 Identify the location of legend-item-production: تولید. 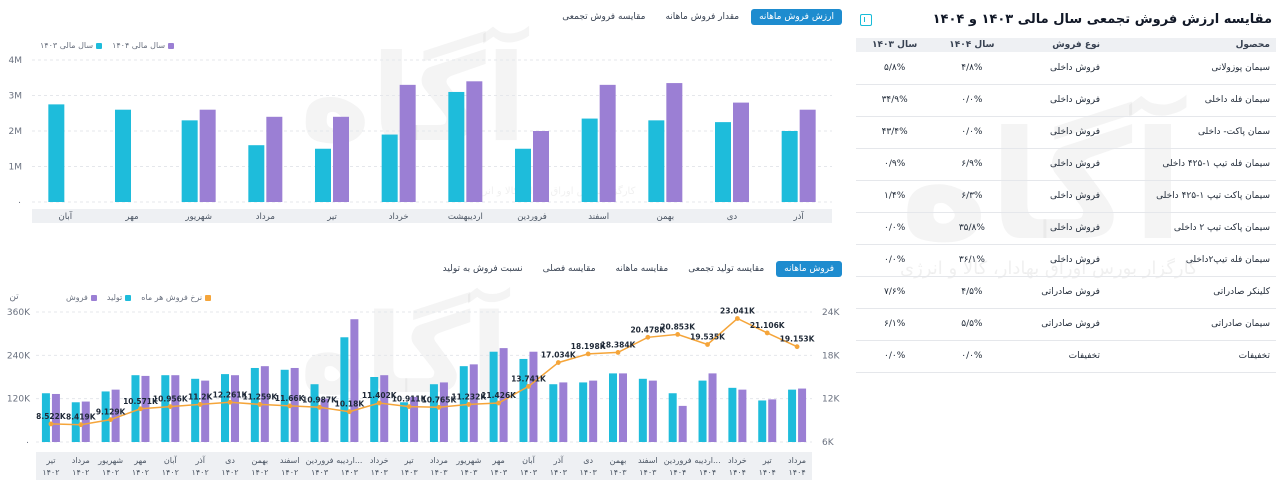
(119, 297).